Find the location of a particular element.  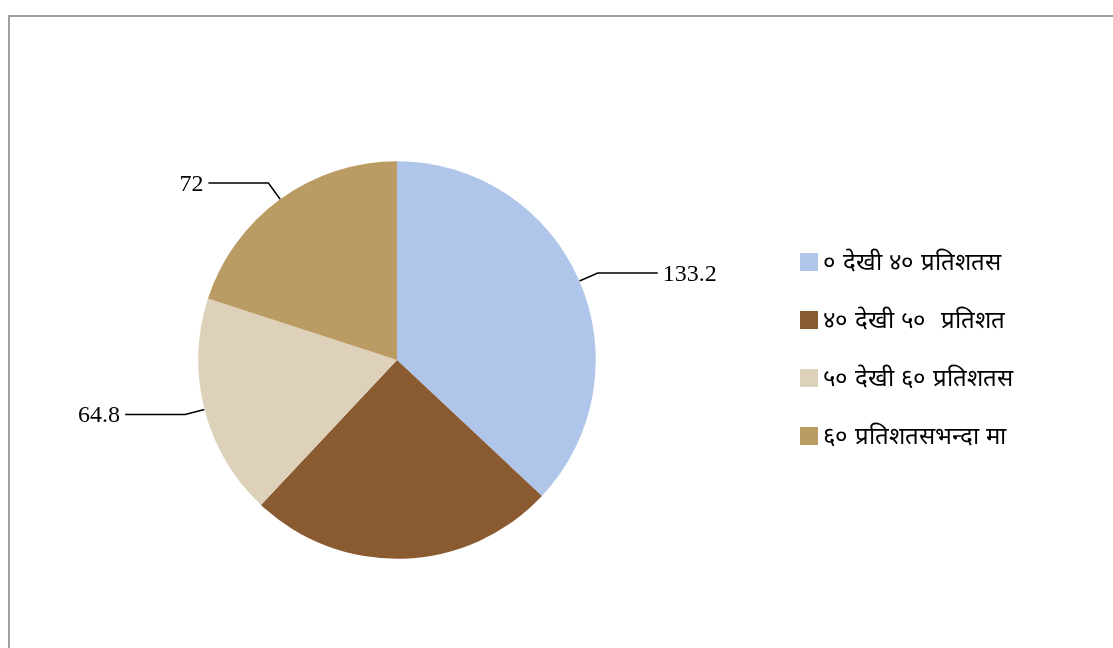

legend-label: ० देखी ४० प्रतिशतस is located at coordinates (912, 262).